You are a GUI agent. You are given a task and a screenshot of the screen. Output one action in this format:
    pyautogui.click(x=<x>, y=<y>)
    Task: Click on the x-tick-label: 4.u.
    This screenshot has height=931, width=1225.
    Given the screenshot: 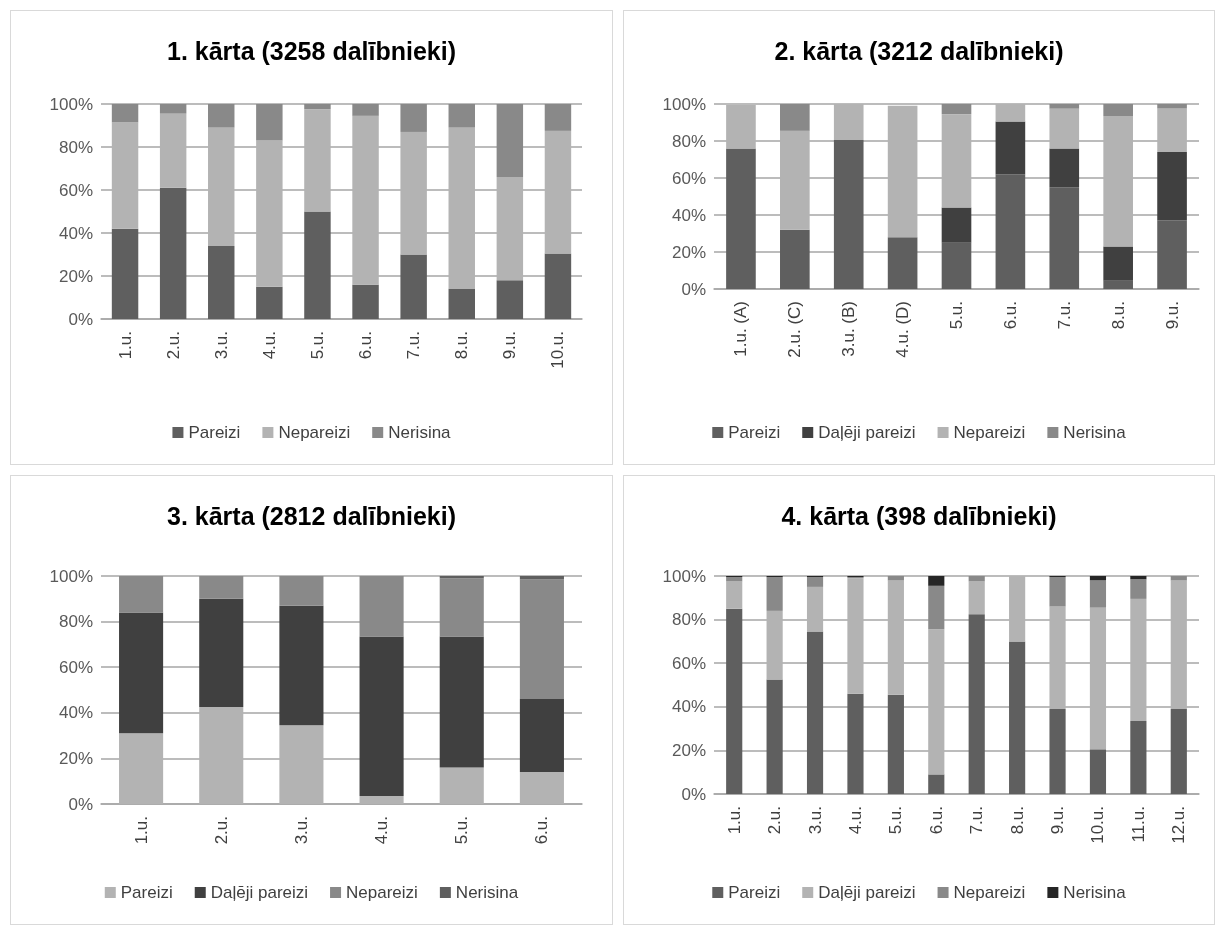 What is the action you would take?
    pyautogui.click(x=382, y=830)
    